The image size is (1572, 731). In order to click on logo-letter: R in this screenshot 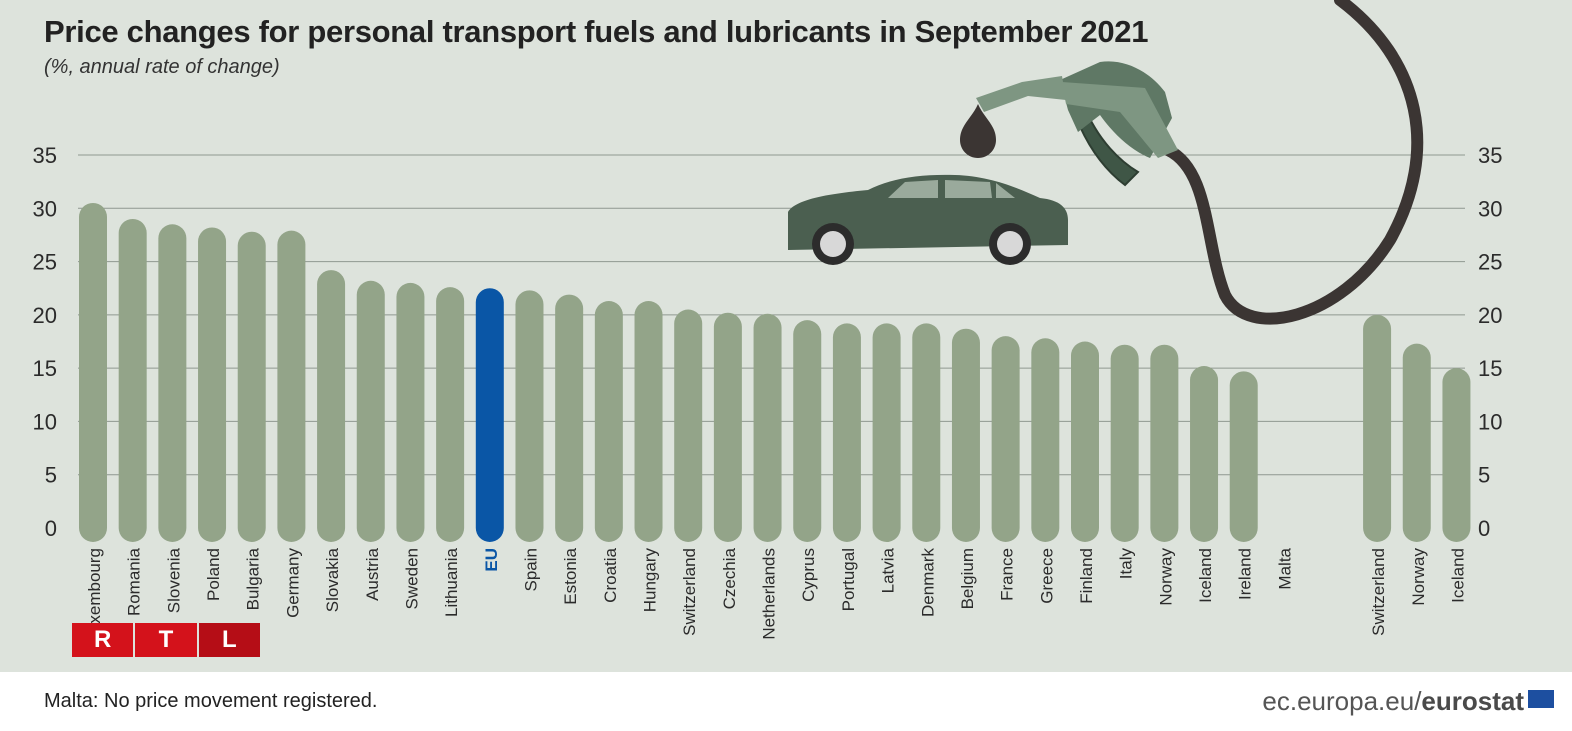, I will do `click(103, 640)`.